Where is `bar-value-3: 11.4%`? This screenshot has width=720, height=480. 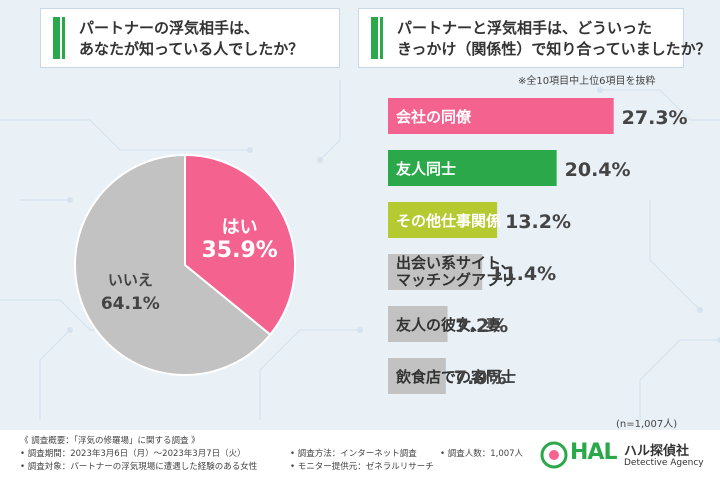
bar-value-3: 11.4% is located at coordinates (523, 274).